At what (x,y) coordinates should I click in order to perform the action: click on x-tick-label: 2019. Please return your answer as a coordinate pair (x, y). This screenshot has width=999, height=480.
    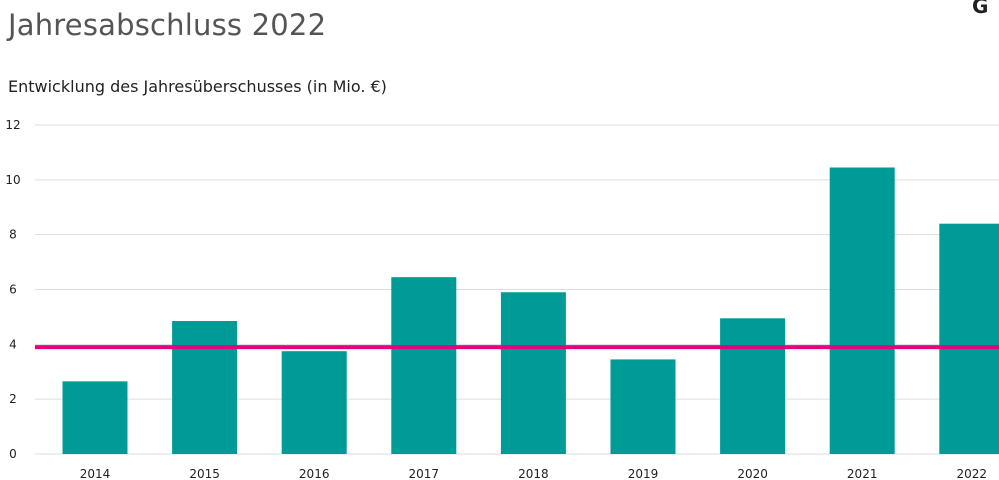
    Looking at the image, I should click on (643, 473).